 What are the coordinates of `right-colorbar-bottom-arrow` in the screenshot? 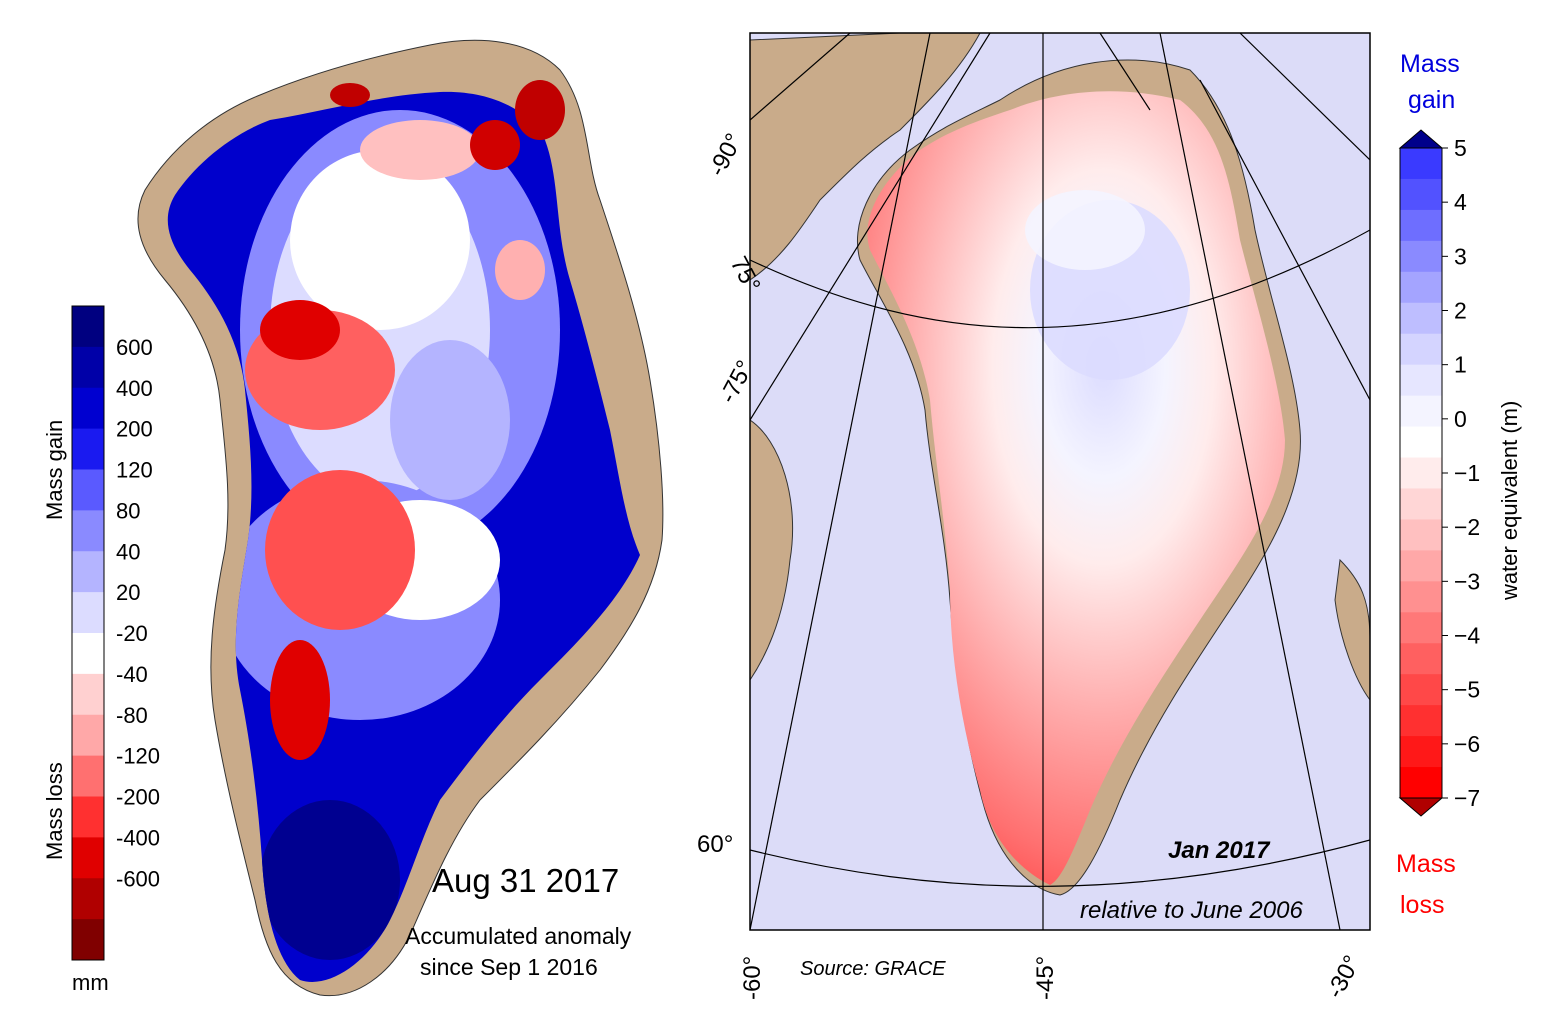 It's located at (1421, 807).